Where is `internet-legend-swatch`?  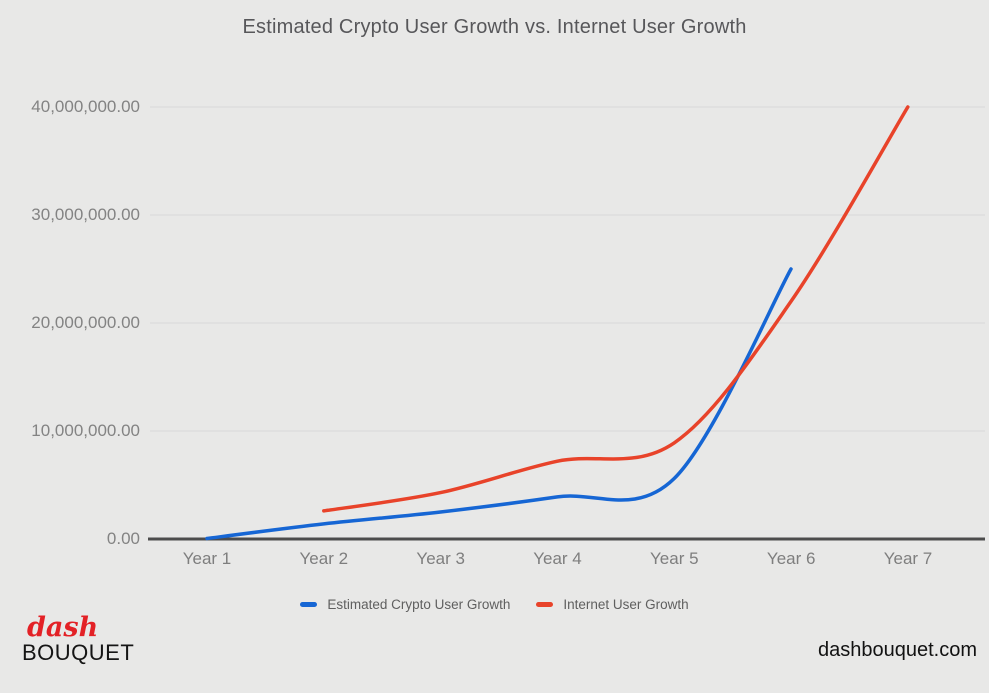
internet-legend-swatch is located at coordinates (545, 604).